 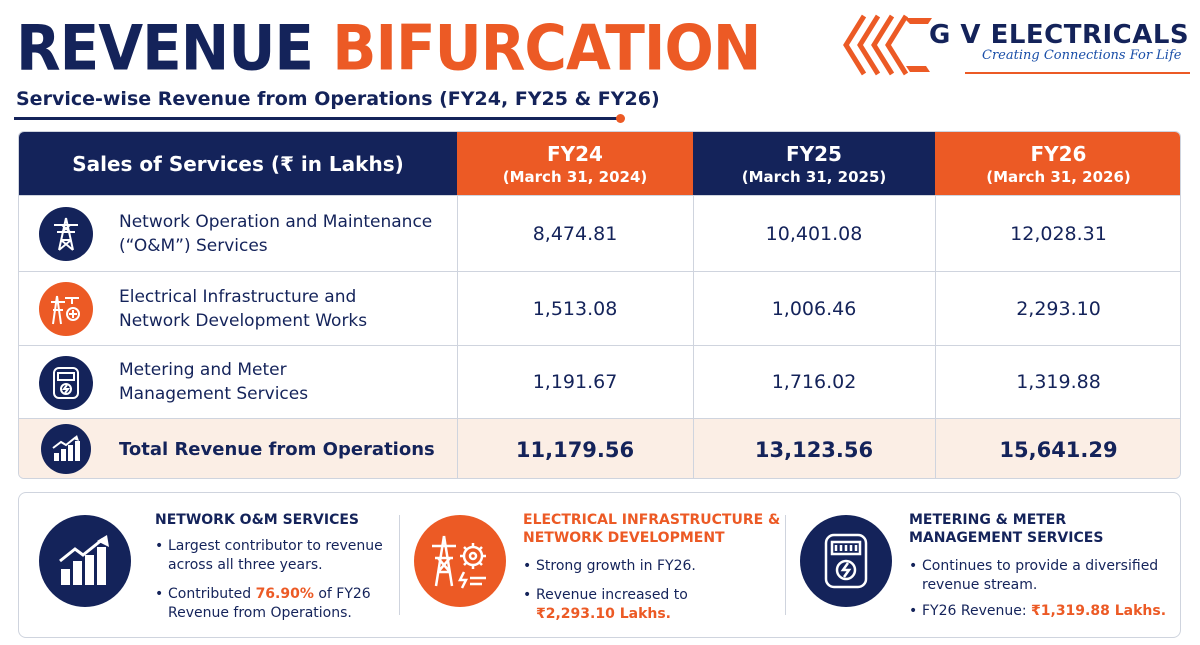 What do you see at coordinates (575, 153) in the screenshot?
I see `header-fy24-label: FY24` at bounding box center [575, 153].